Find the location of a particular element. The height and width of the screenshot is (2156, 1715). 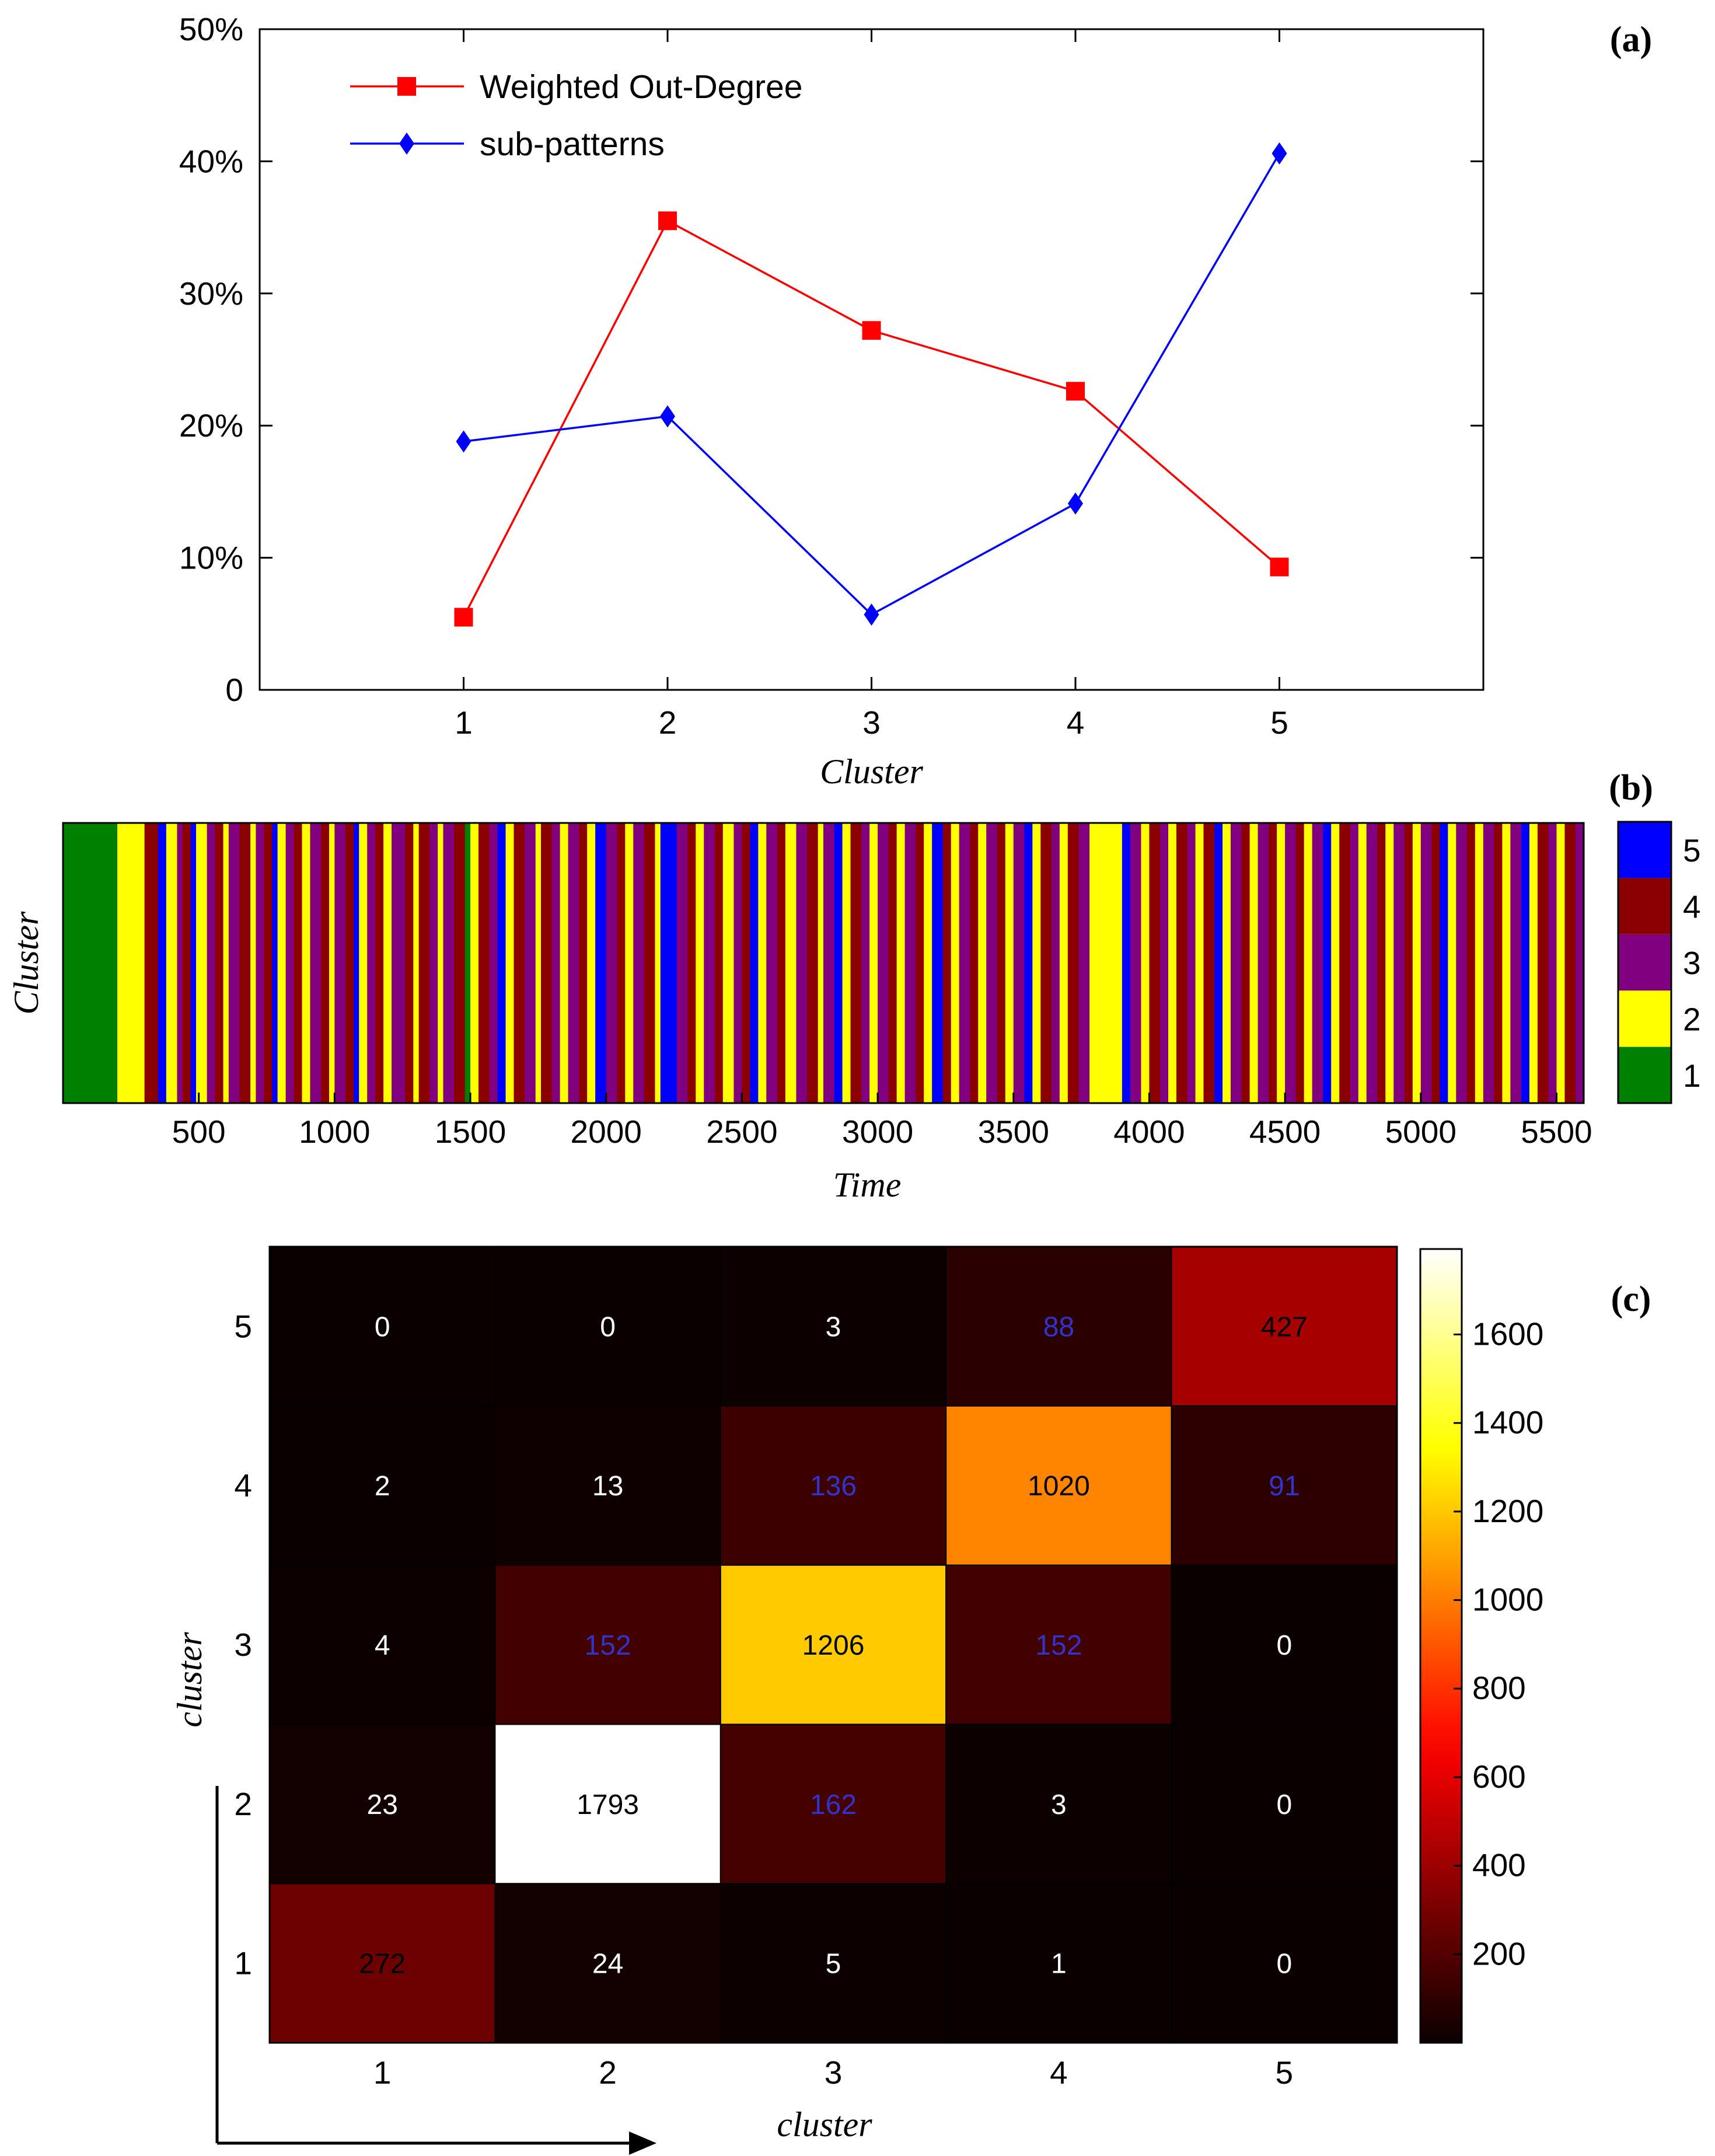

y-tick-label: 1 is located at coordinates (243, 1963).